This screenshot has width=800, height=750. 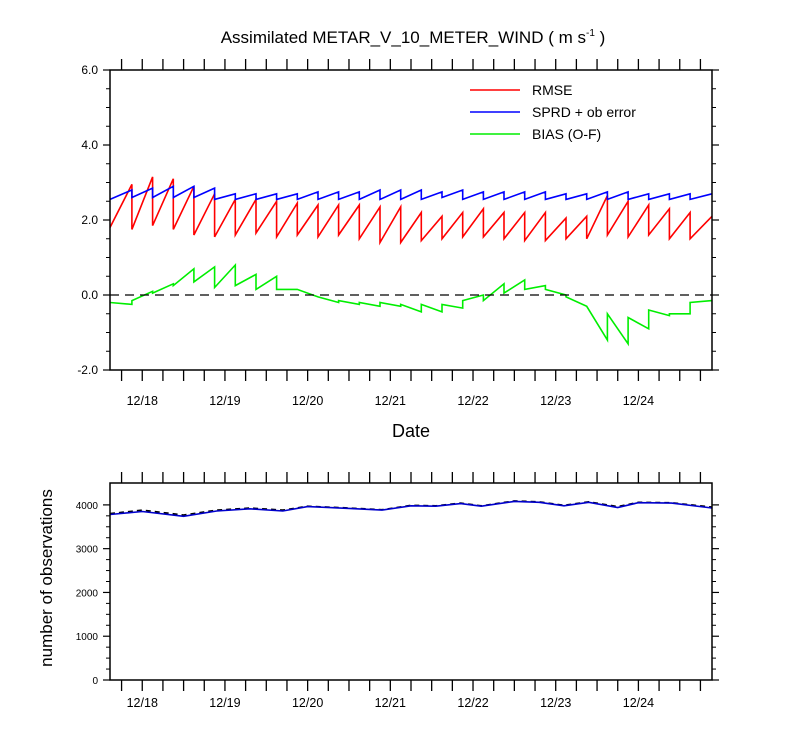 What do you see at coordinates (600, 37) in the screenshot?
I see `chart-title-end: )` at bounding box center [600, 37].